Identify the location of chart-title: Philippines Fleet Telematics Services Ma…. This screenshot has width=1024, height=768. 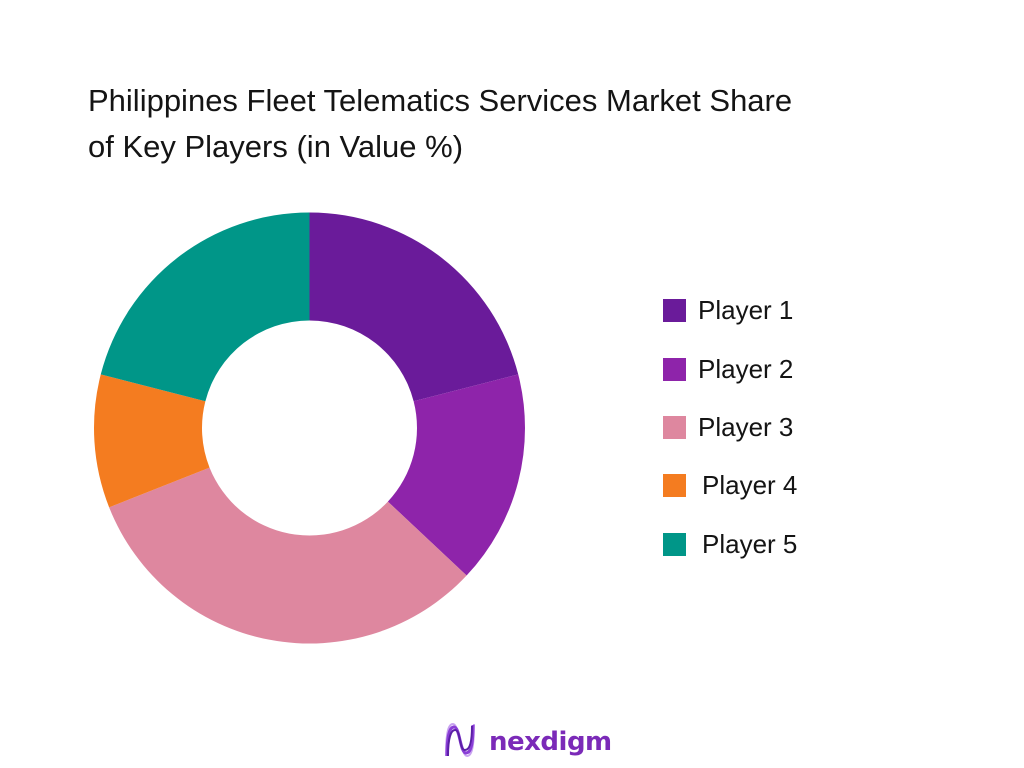
(538, 124).